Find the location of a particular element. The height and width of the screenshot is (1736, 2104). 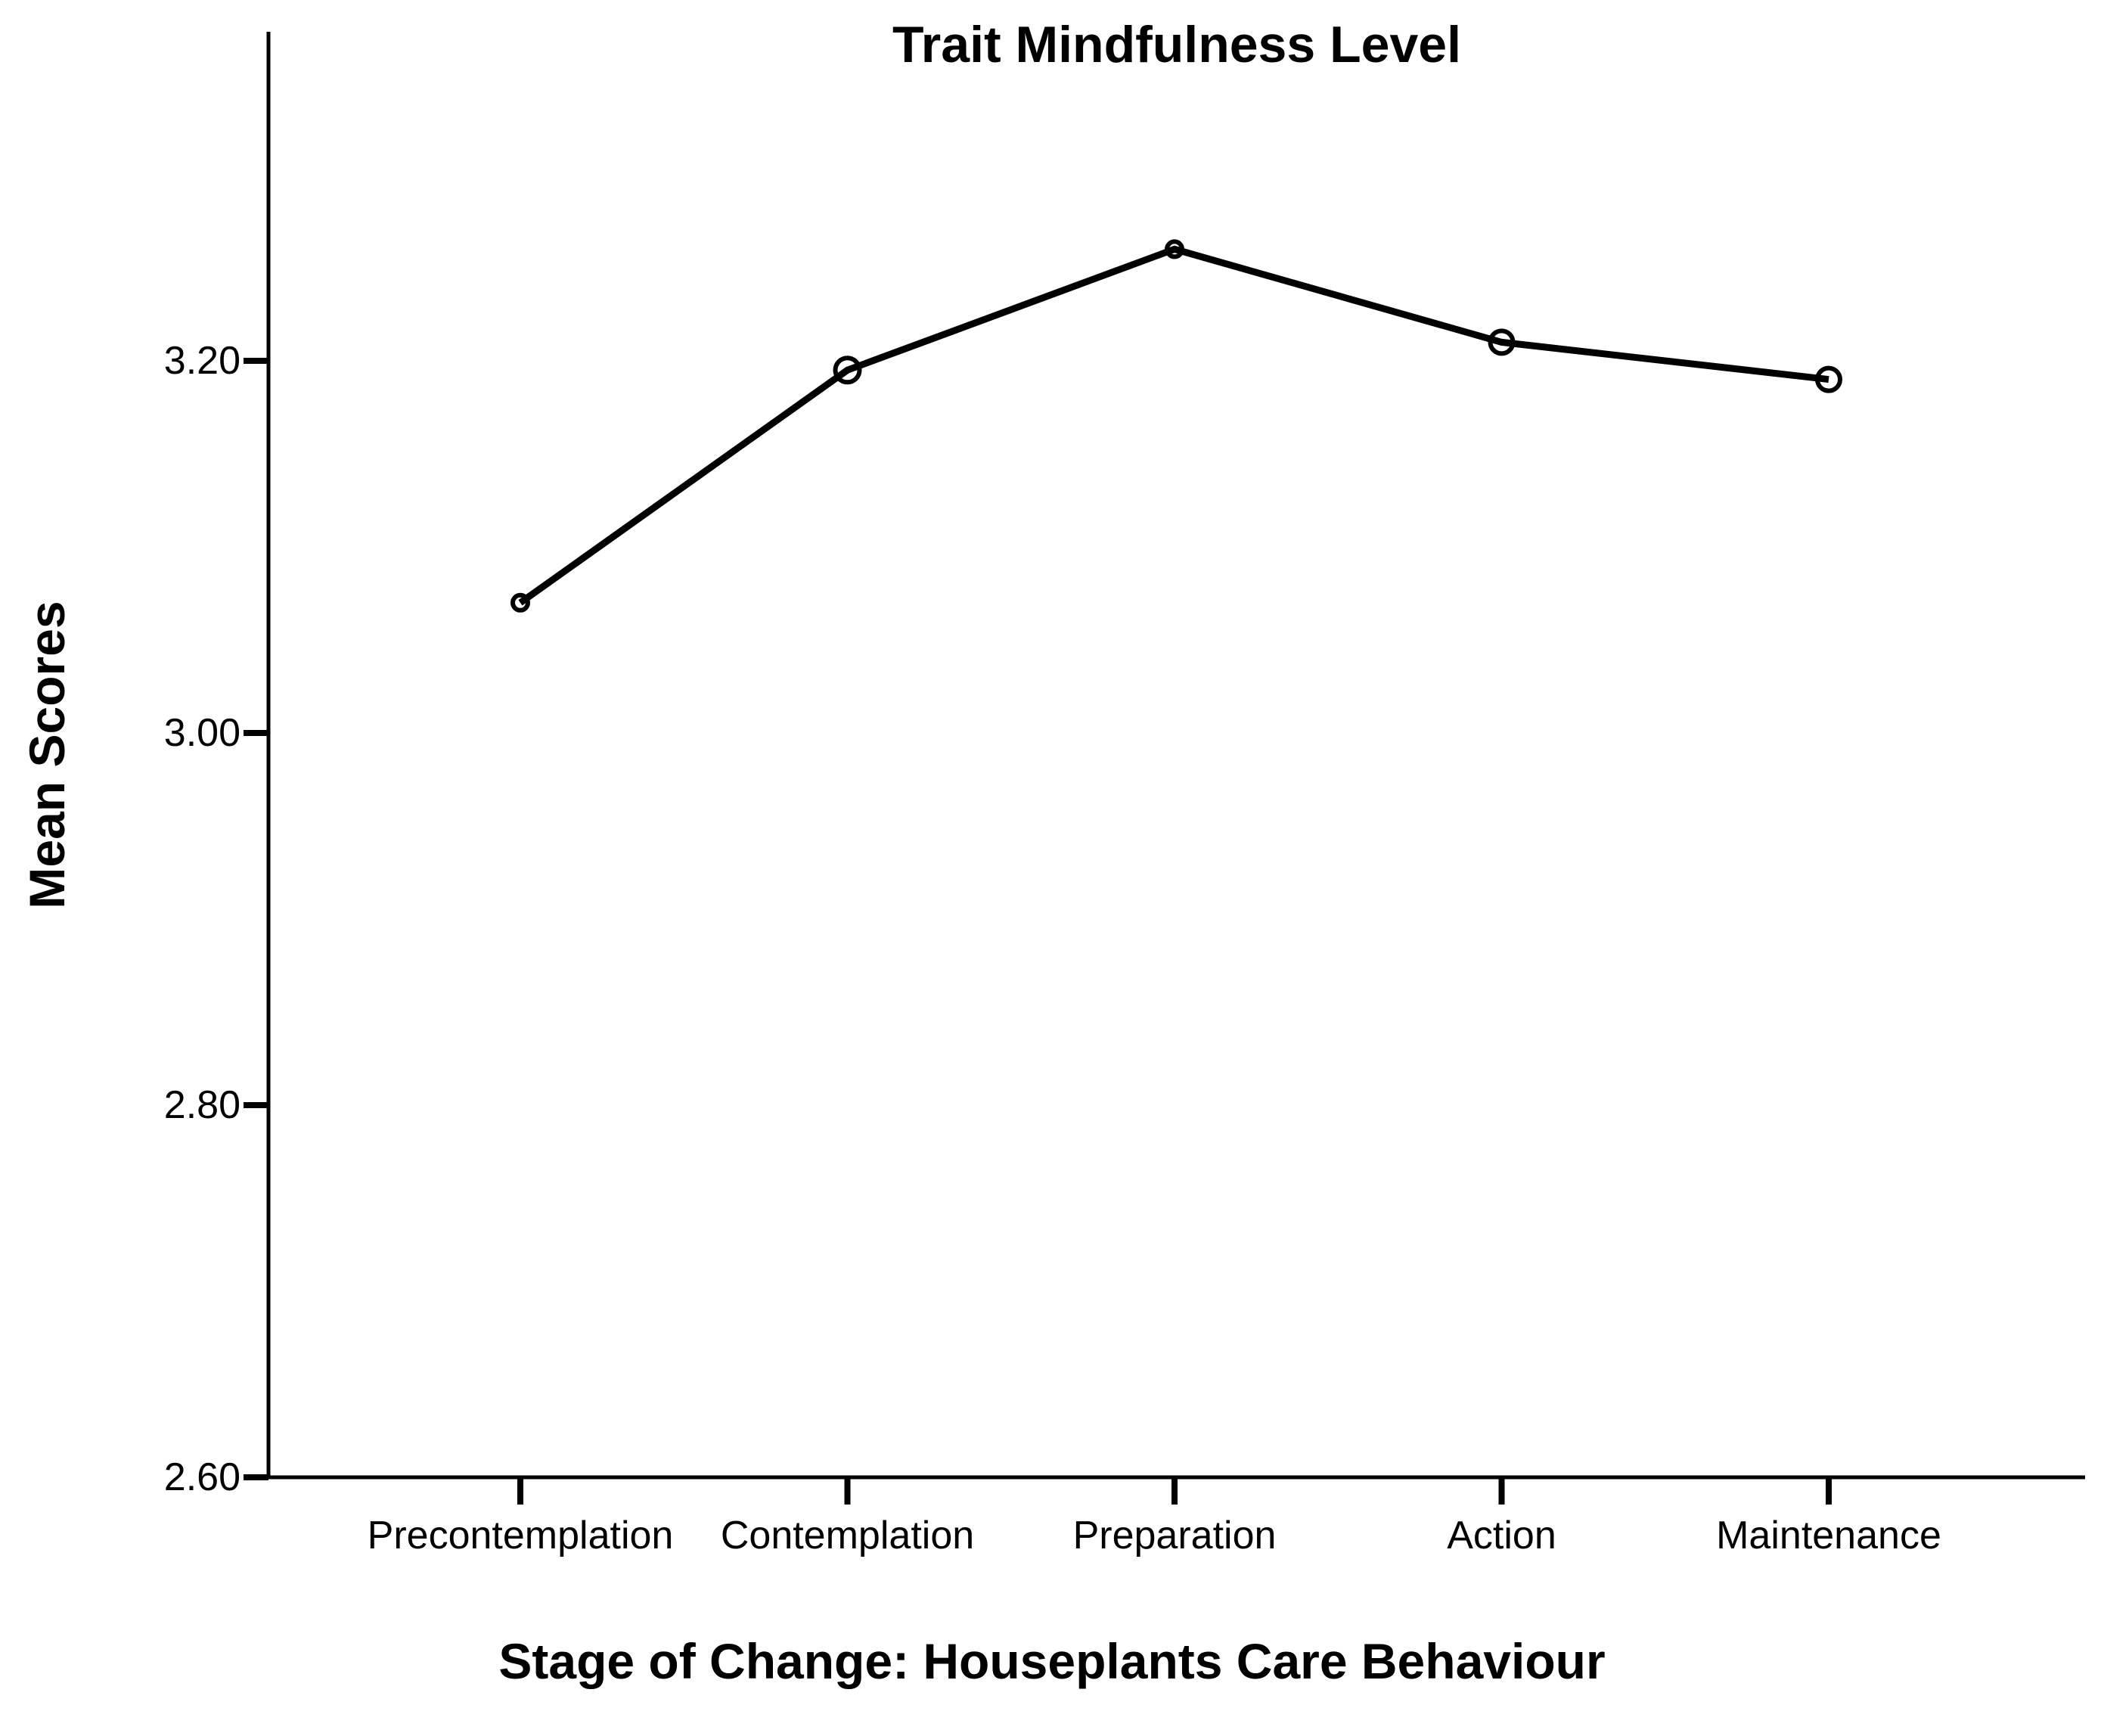

y-tick-label: 3.00 is located at coordinates (202, 733).